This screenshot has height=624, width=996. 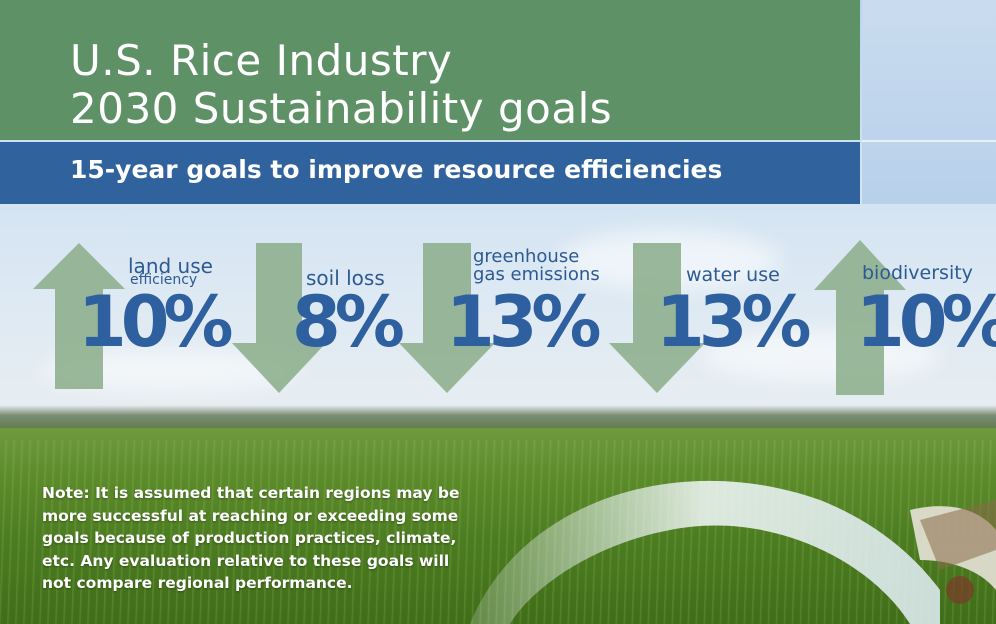 What do you see at coordinates (536, 274) in the screenshot?
I see `goal-label-line2: gas emissions` at bounding box center [536, 274].